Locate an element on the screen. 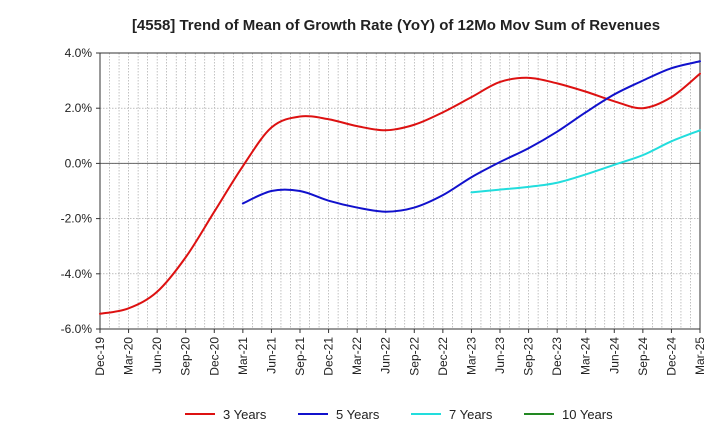  x-tick-label: Jun-20 is located at coordinates (157, 355).